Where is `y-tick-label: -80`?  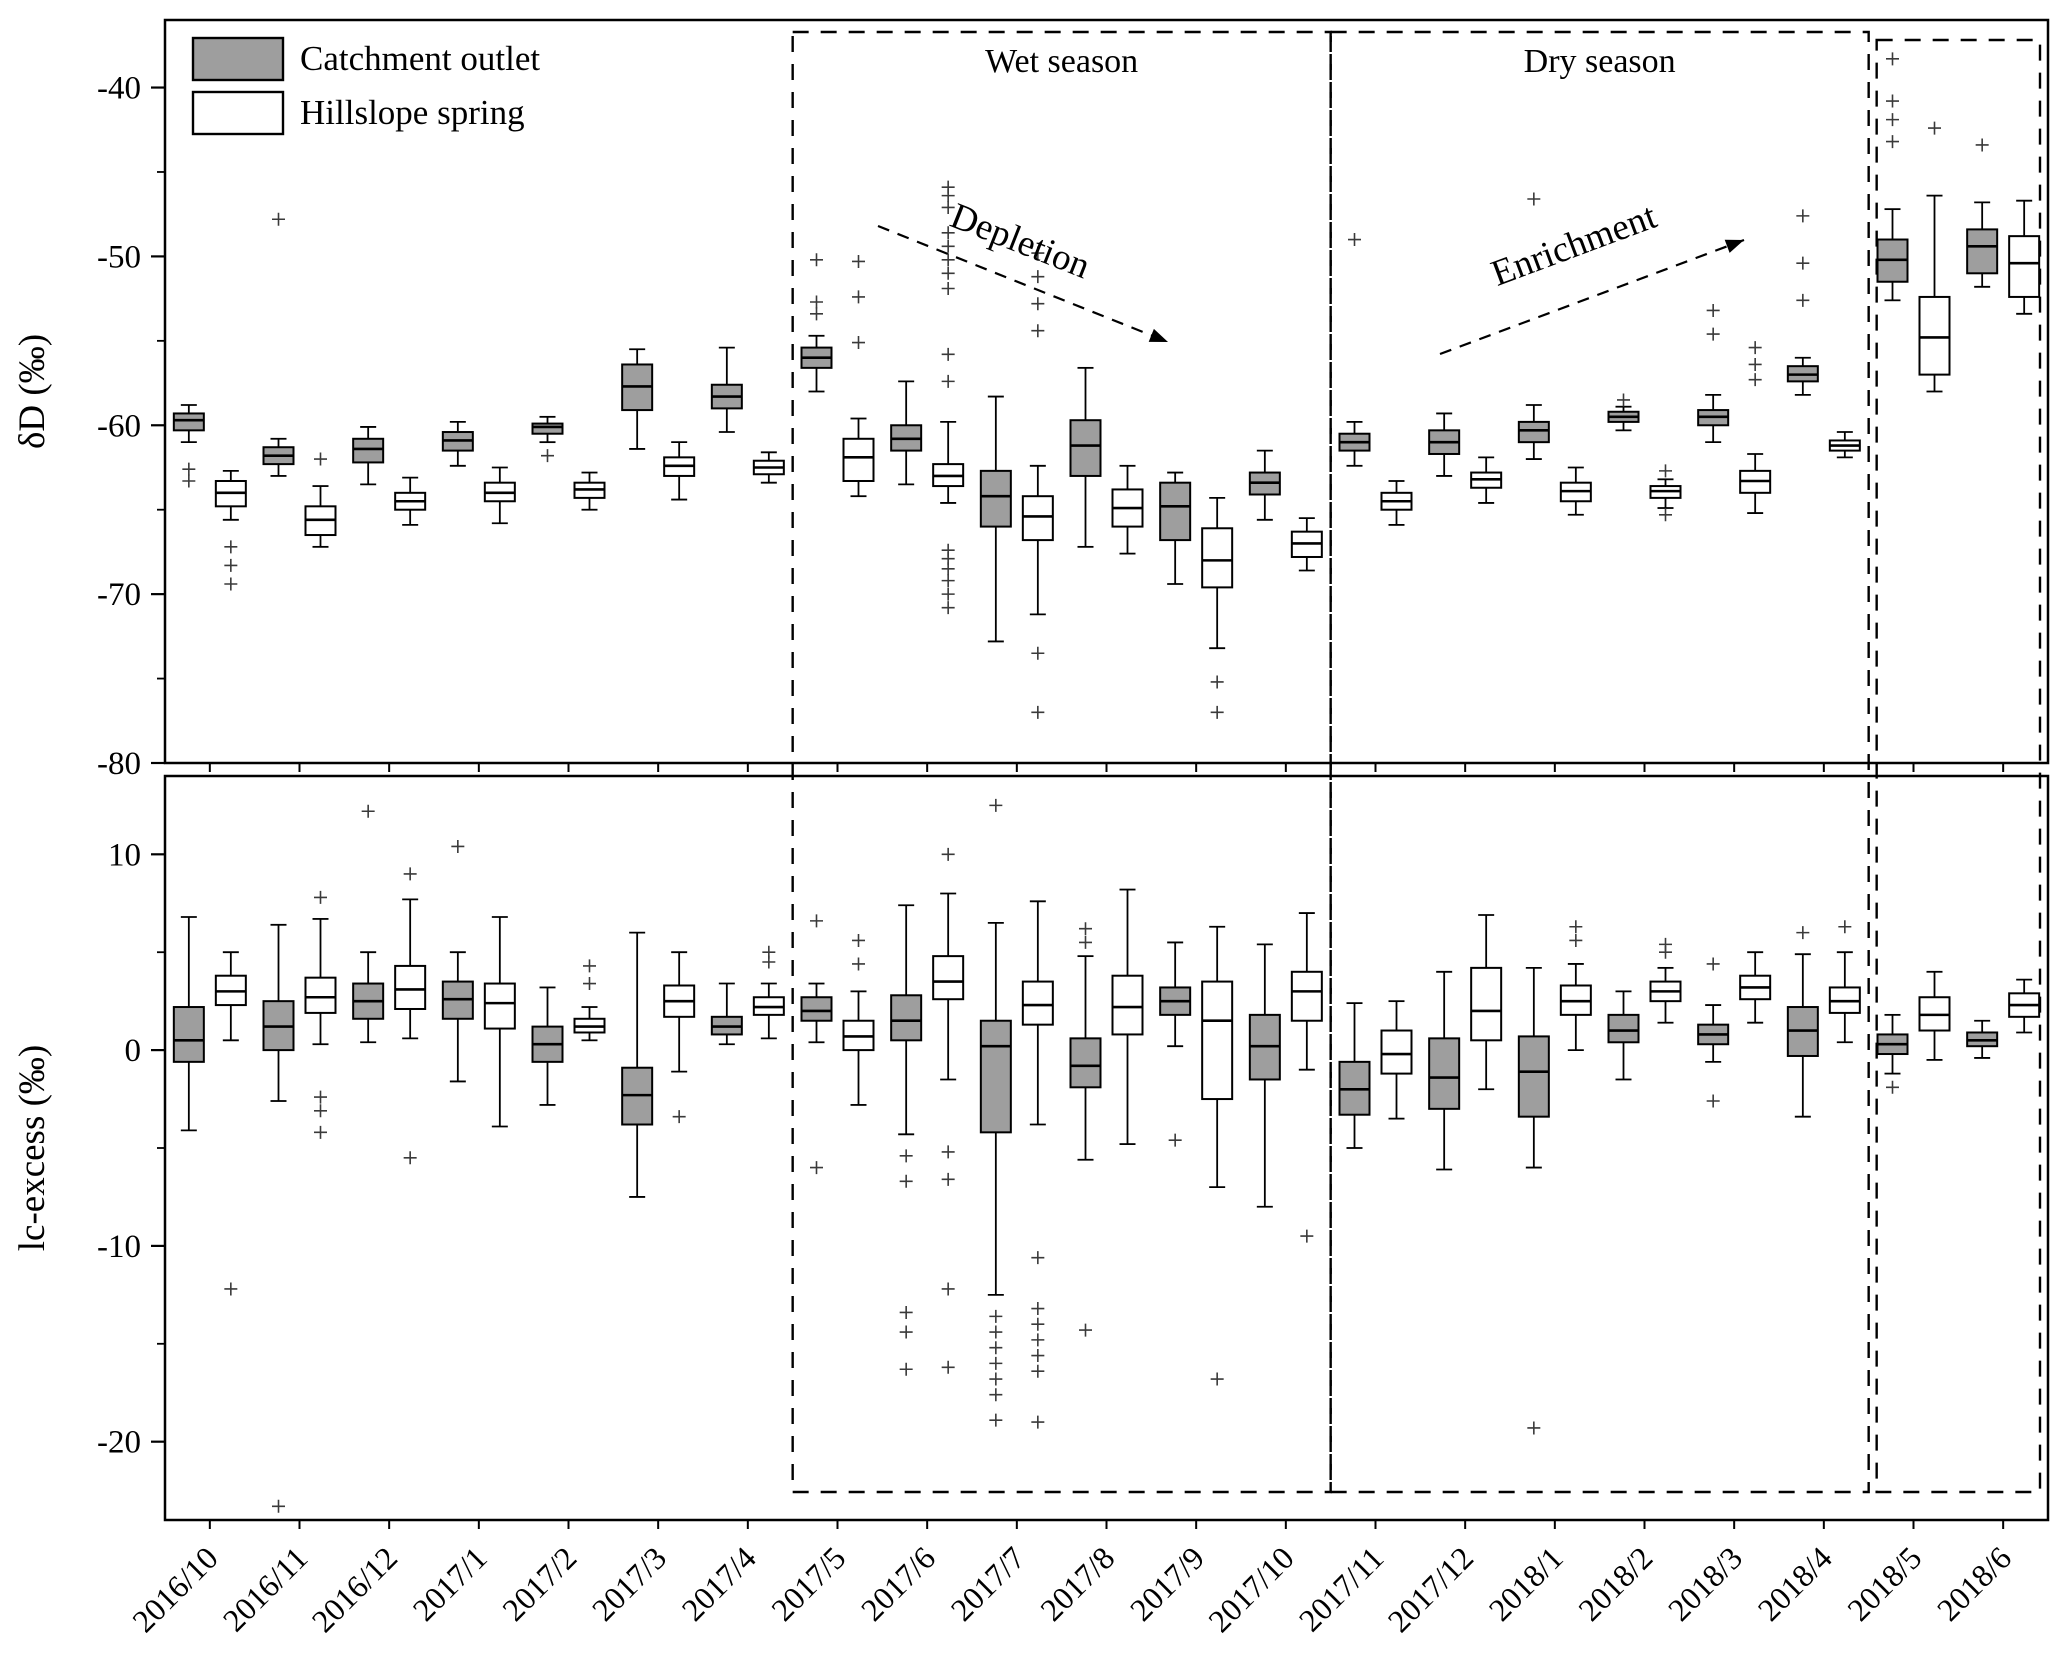
y-tick-label: -80 is located at coordinates (119, 764).